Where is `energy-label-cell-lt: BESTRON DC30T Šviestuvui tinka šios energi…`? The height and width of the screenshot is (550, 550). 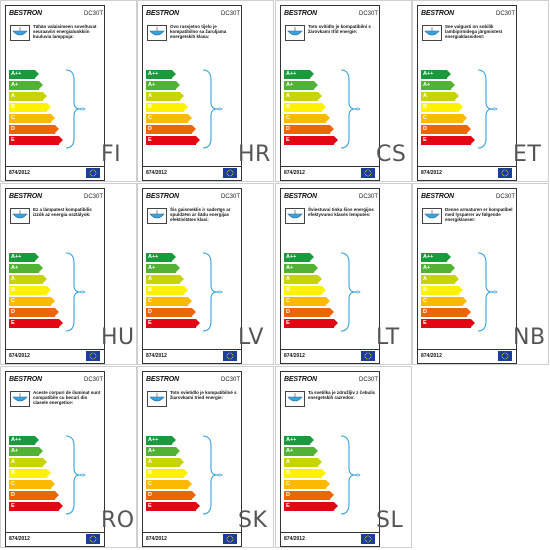 energy-label-cell-lt: BESTRON DC30T Šviestuvui tinka šios energi… is located at coordinates (343, 274).